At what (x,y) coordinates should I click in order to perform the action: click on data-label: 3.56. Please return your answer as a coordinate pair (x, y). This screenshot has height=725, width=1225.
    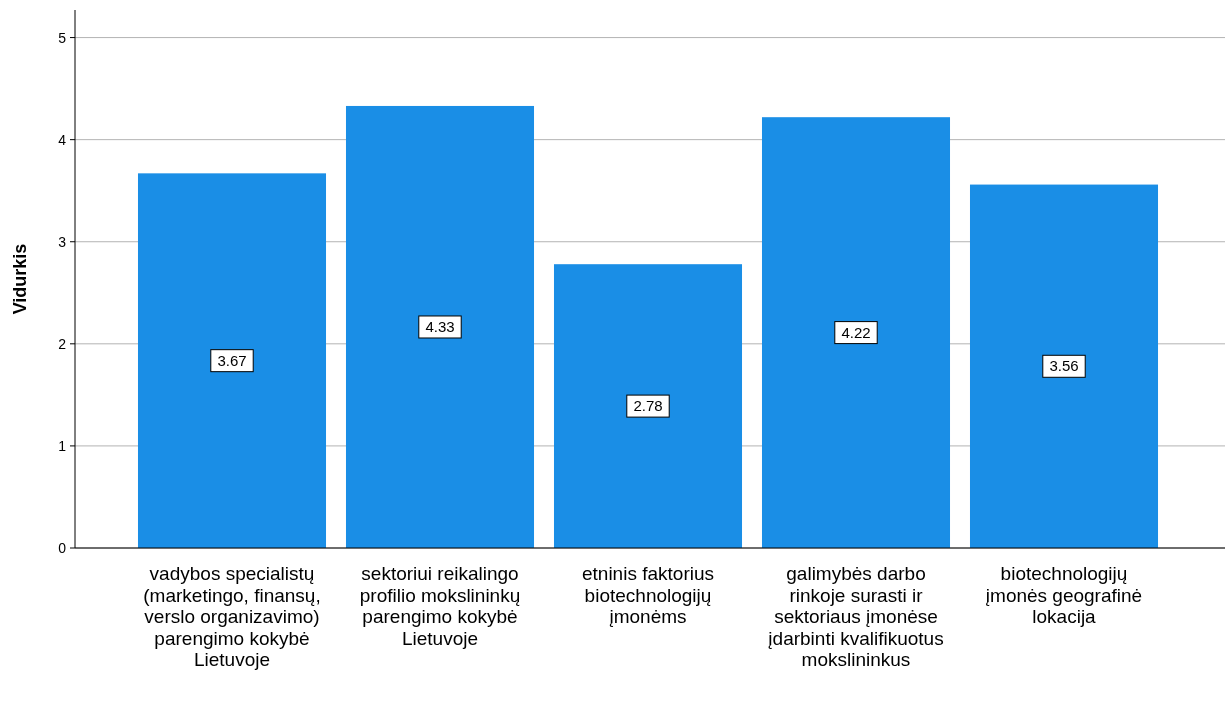
    Looking at the image, I should click on (1064, 366).